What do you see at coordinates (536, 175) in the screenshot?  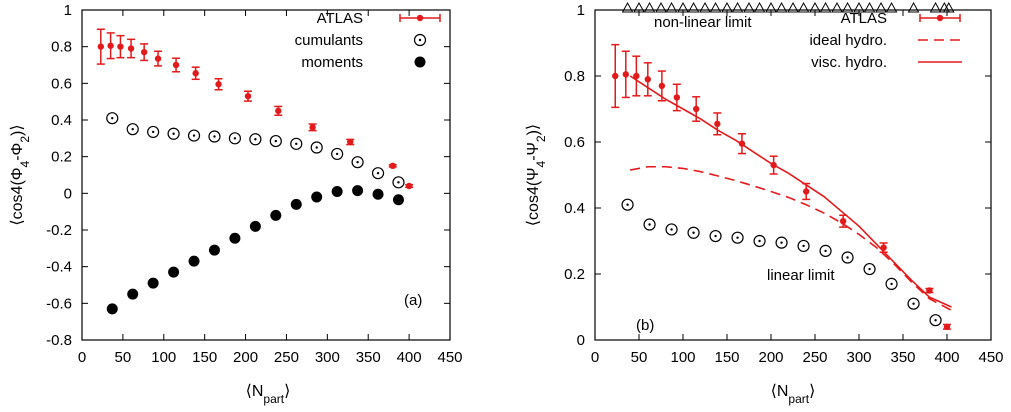 I see `panel-b-ylabel: ⟨cos4(Ψ4-Ψ2)⟩` at bounding box center [536, 175].